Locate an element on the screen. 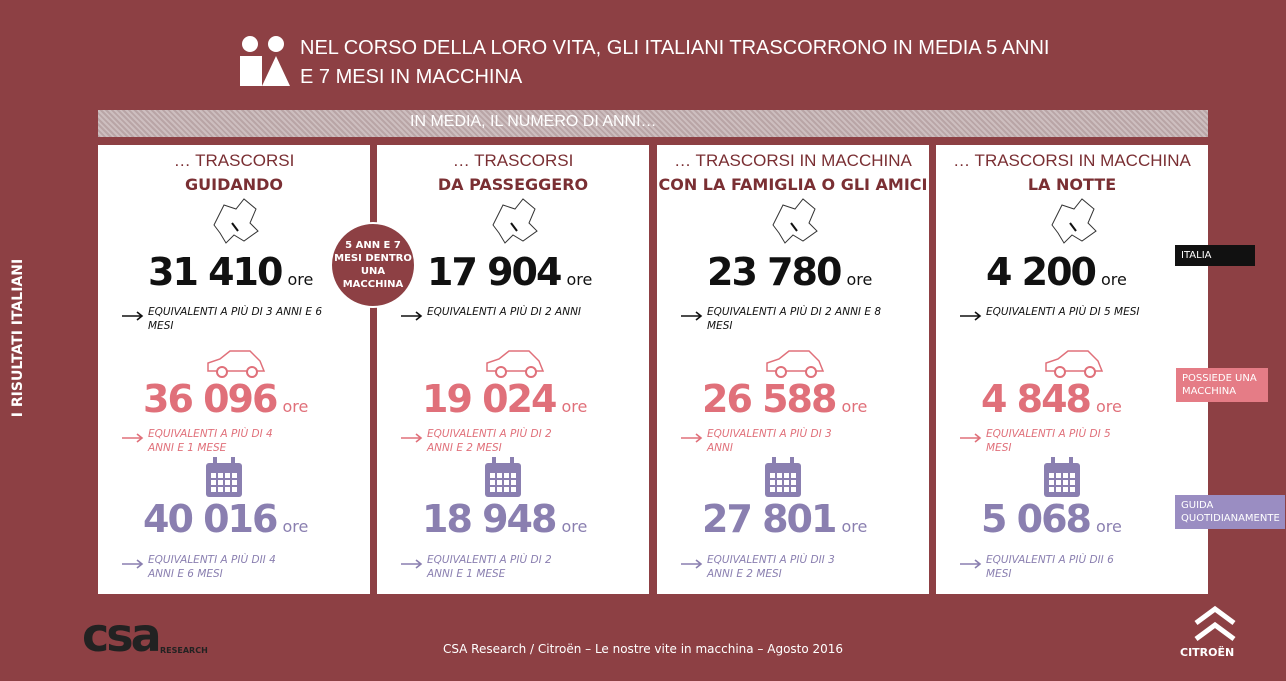 The width and height of the screenshot is (1286, 681). stat-value: 18 948 is located at coordinates (489, 519).